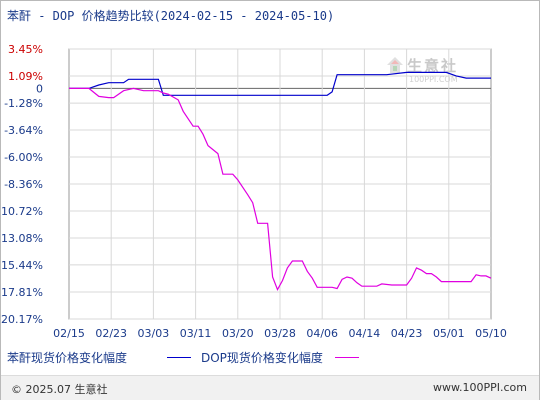  I want to click on y-tick-label: -20.17%, so click(22, 319).